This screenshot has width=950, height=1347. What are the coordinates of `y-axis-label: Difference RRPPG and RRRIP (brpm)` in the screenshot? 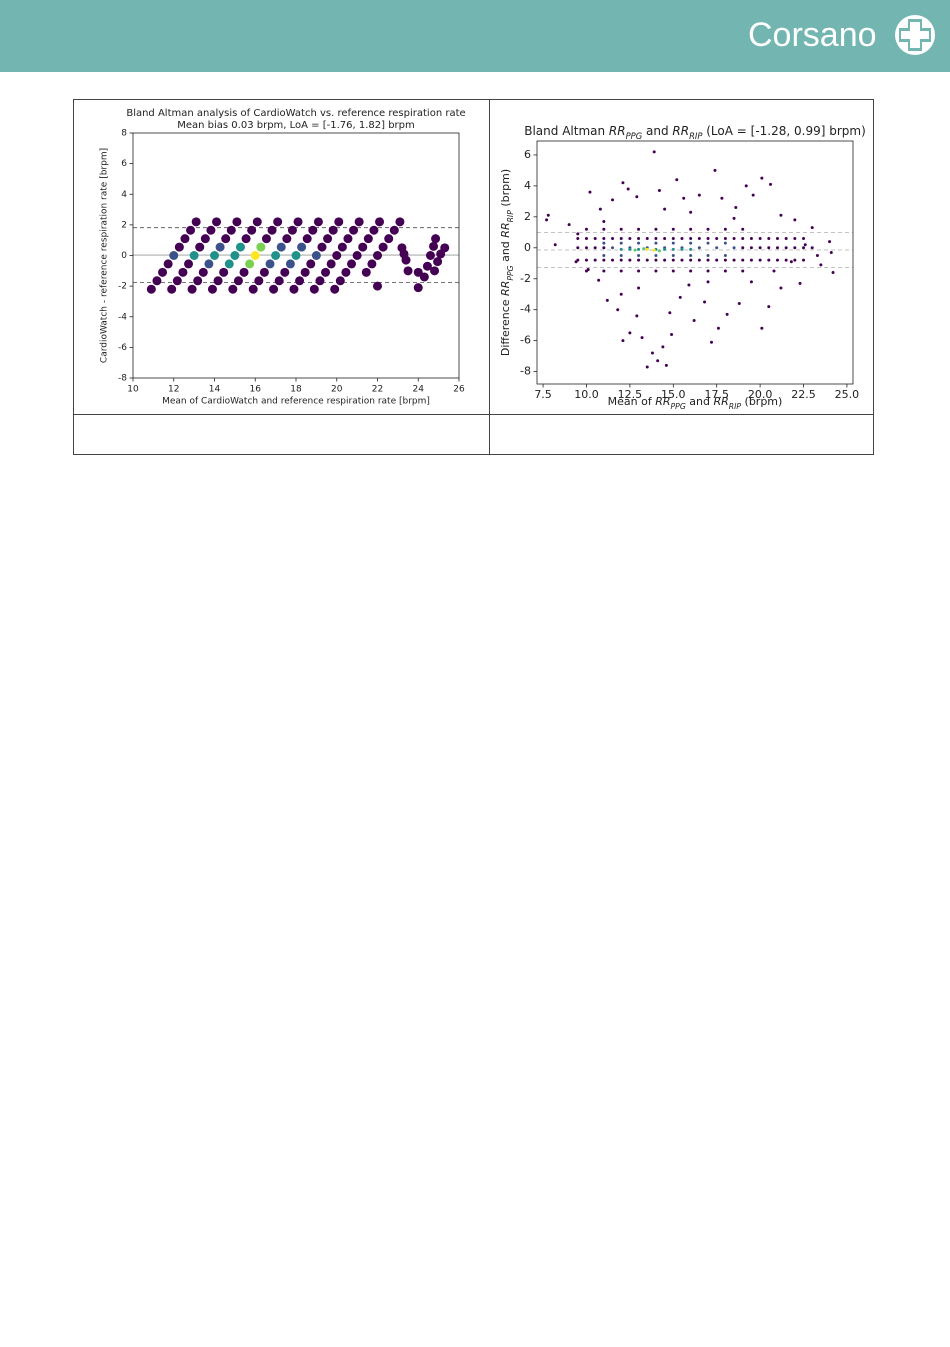 It's located at (507, 262).